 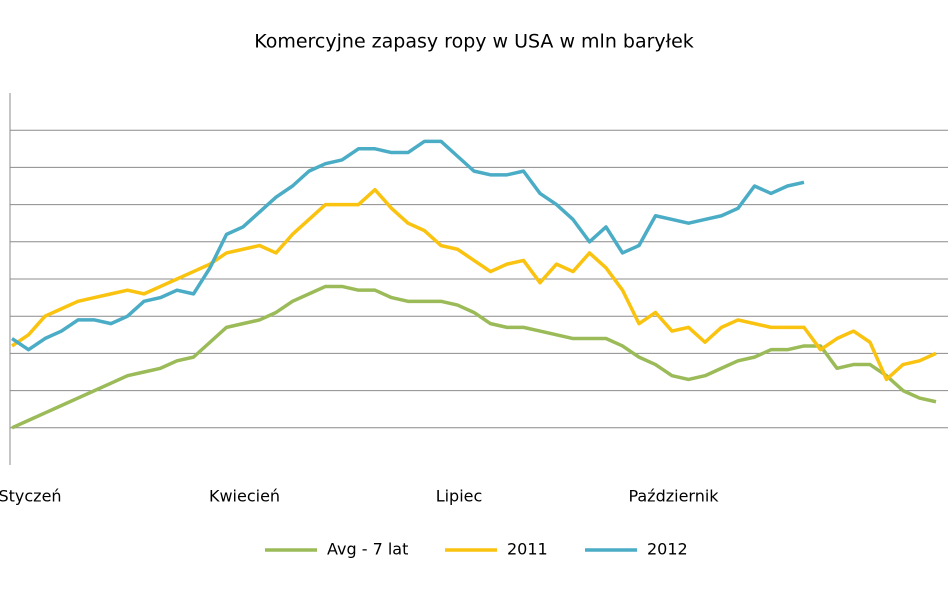 I want to click on legend-label: 2011, so click(x=527, y=549).